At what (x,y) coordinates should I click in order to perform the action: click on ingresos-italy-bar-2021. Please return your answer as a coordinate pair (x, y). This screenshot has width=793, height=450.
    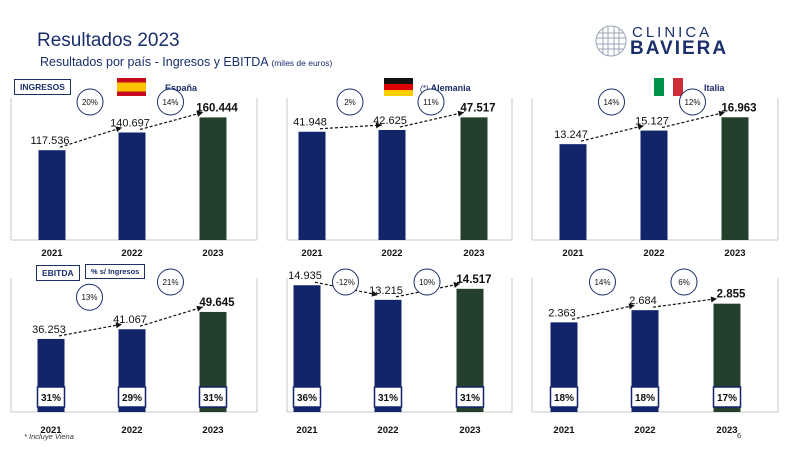
    Looking at the image, I should click on (573, 192).